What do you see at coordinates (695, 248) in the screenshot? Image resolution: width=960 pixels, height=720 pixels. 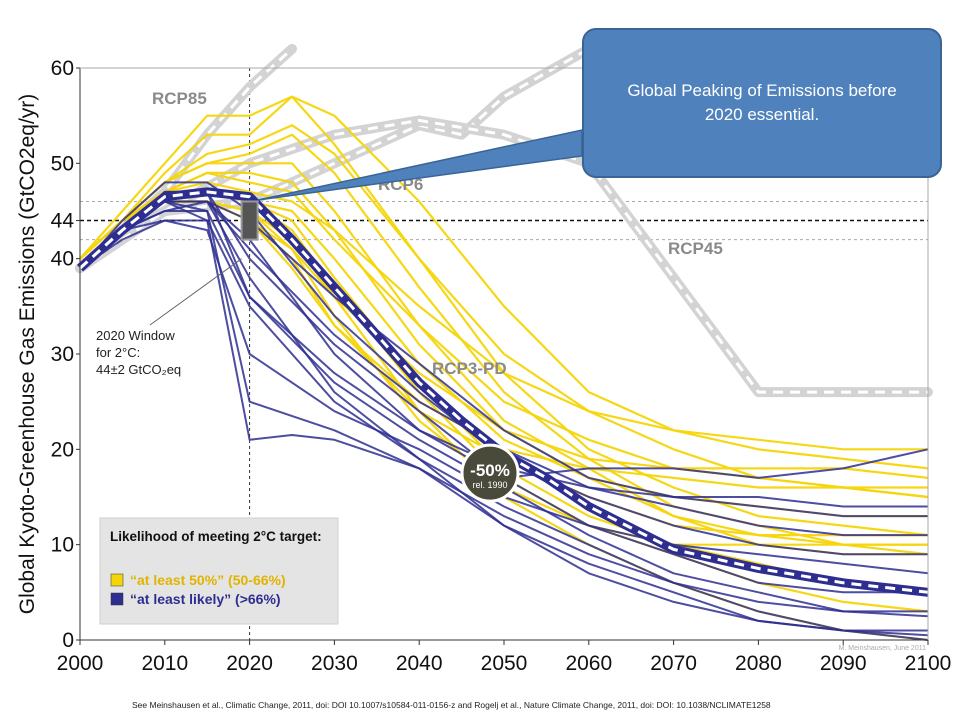 I see `rcp-label-rcp45: RCP45` at bounding box center [695, 248].